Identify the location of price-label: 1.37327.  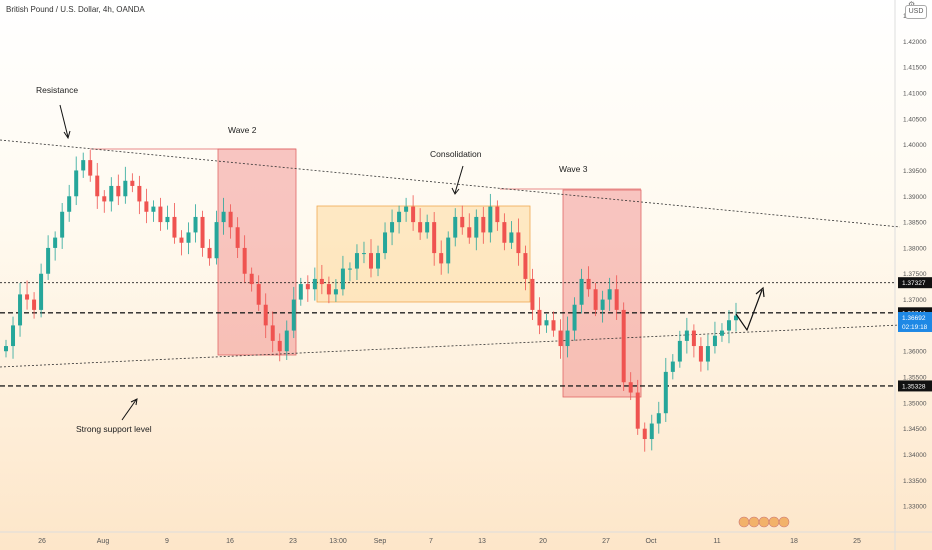
(914, 283).